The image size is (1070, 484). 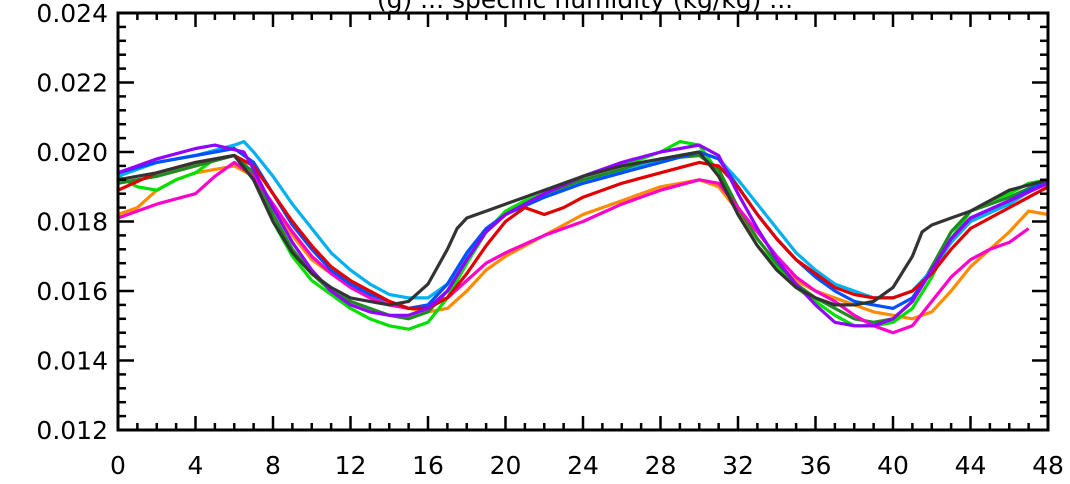 I want to click on y-tick-label: 0.024, so click(x=72, y=14).